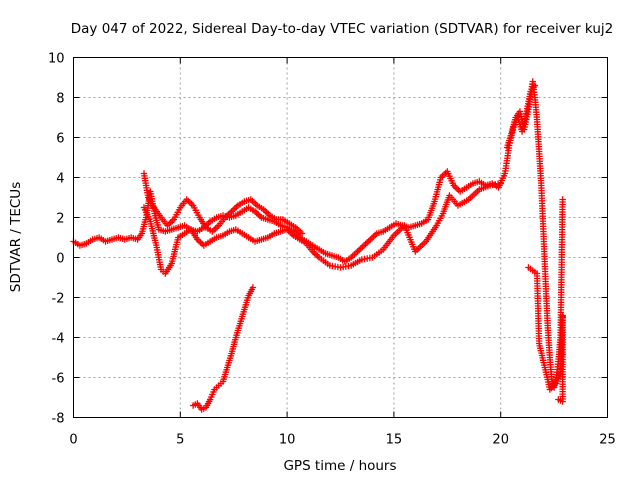  What do you see at coordinates (73, 440) in the screenshot?
I see `x-tick-label: 0` at bounding box center [73, 440].